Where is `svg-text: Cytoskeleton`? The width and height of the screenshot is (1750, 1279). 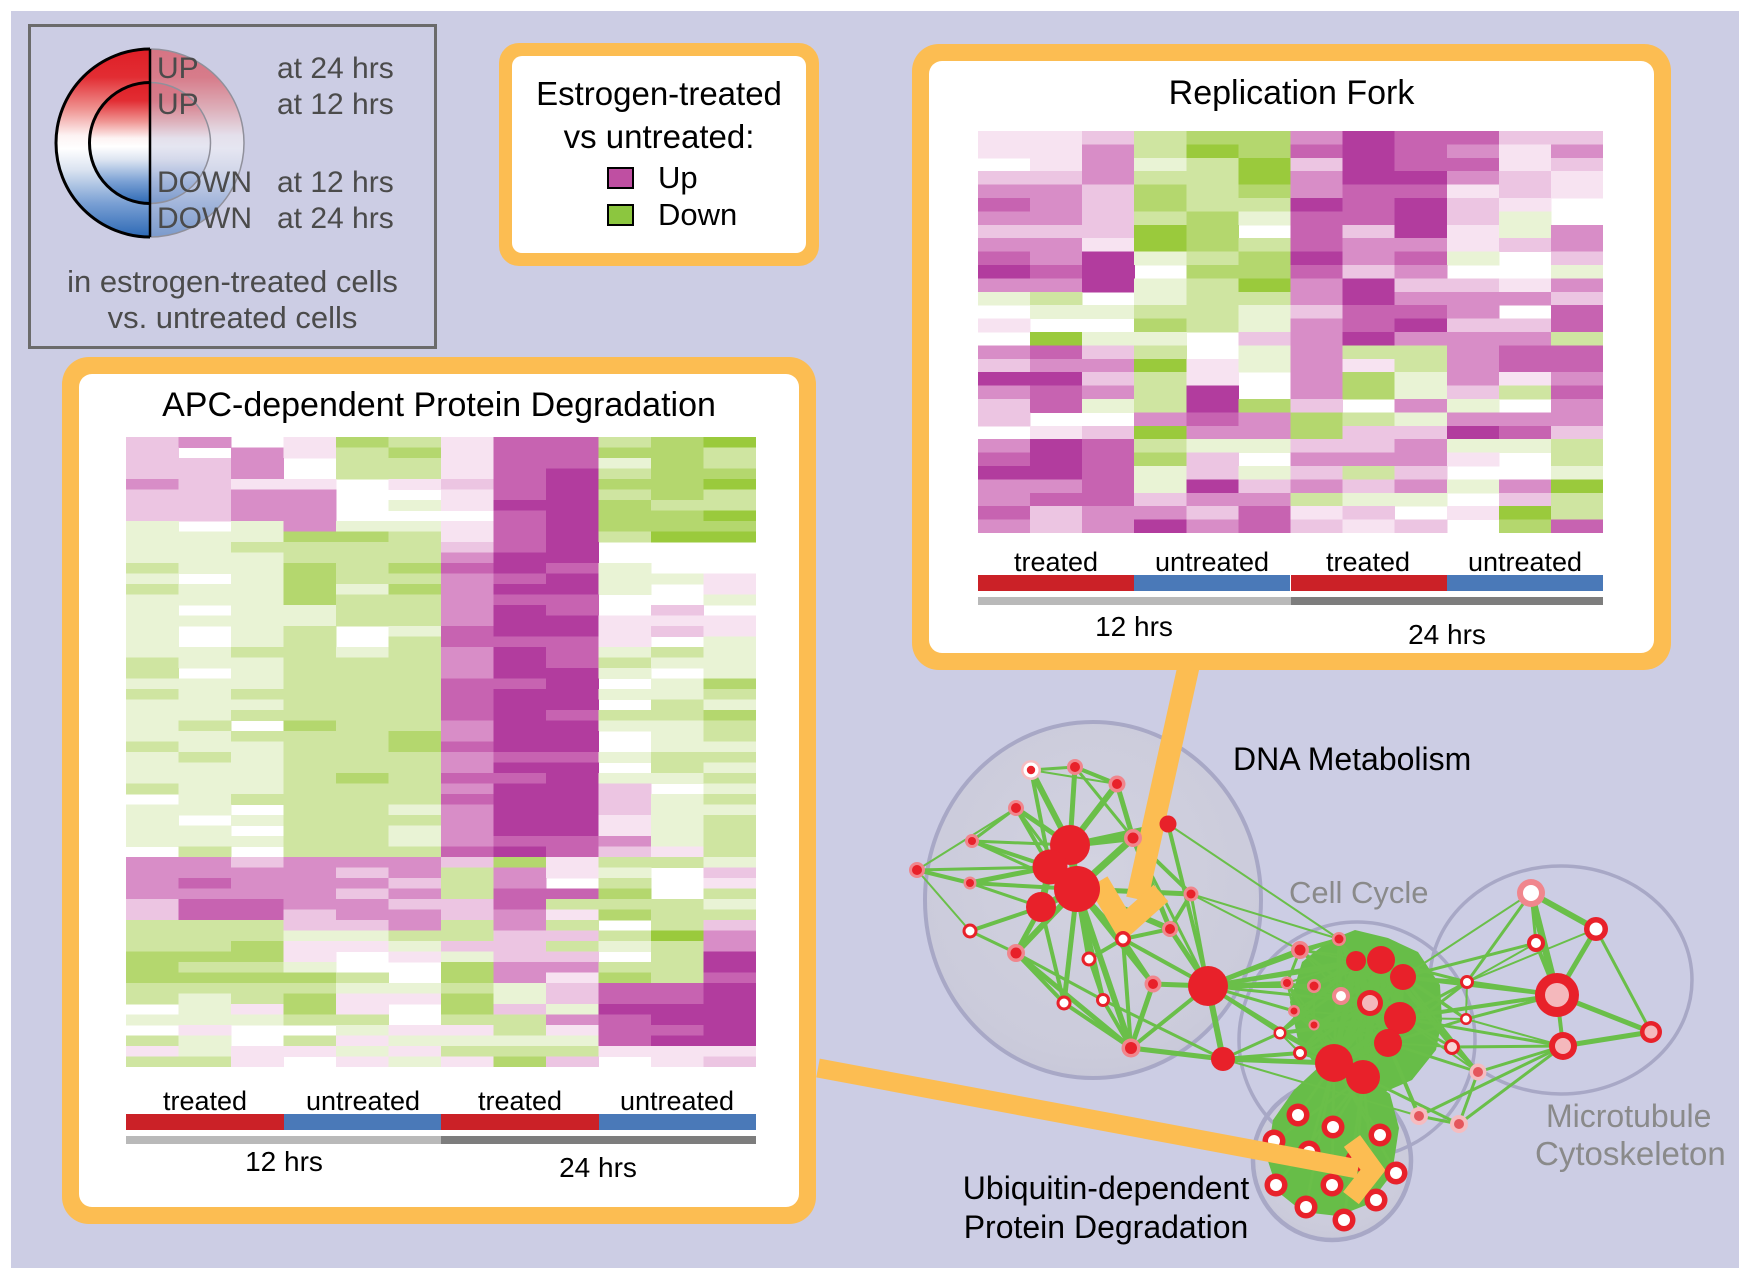
svg-text: Cytoskeleton is located at coordinates (1630, 1153).